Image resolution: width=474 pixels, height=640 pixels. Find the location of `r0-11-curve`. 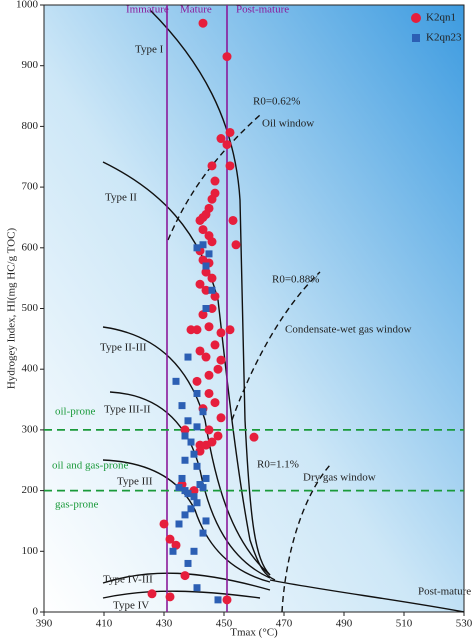

r0-11-curve is located at coordinates (306, 538).